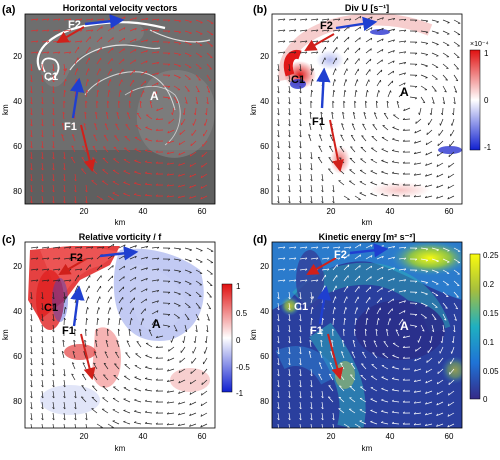  Describe the element at coordinates (76, 258) in the screenshot. I see `label-f2: F2` at that location.